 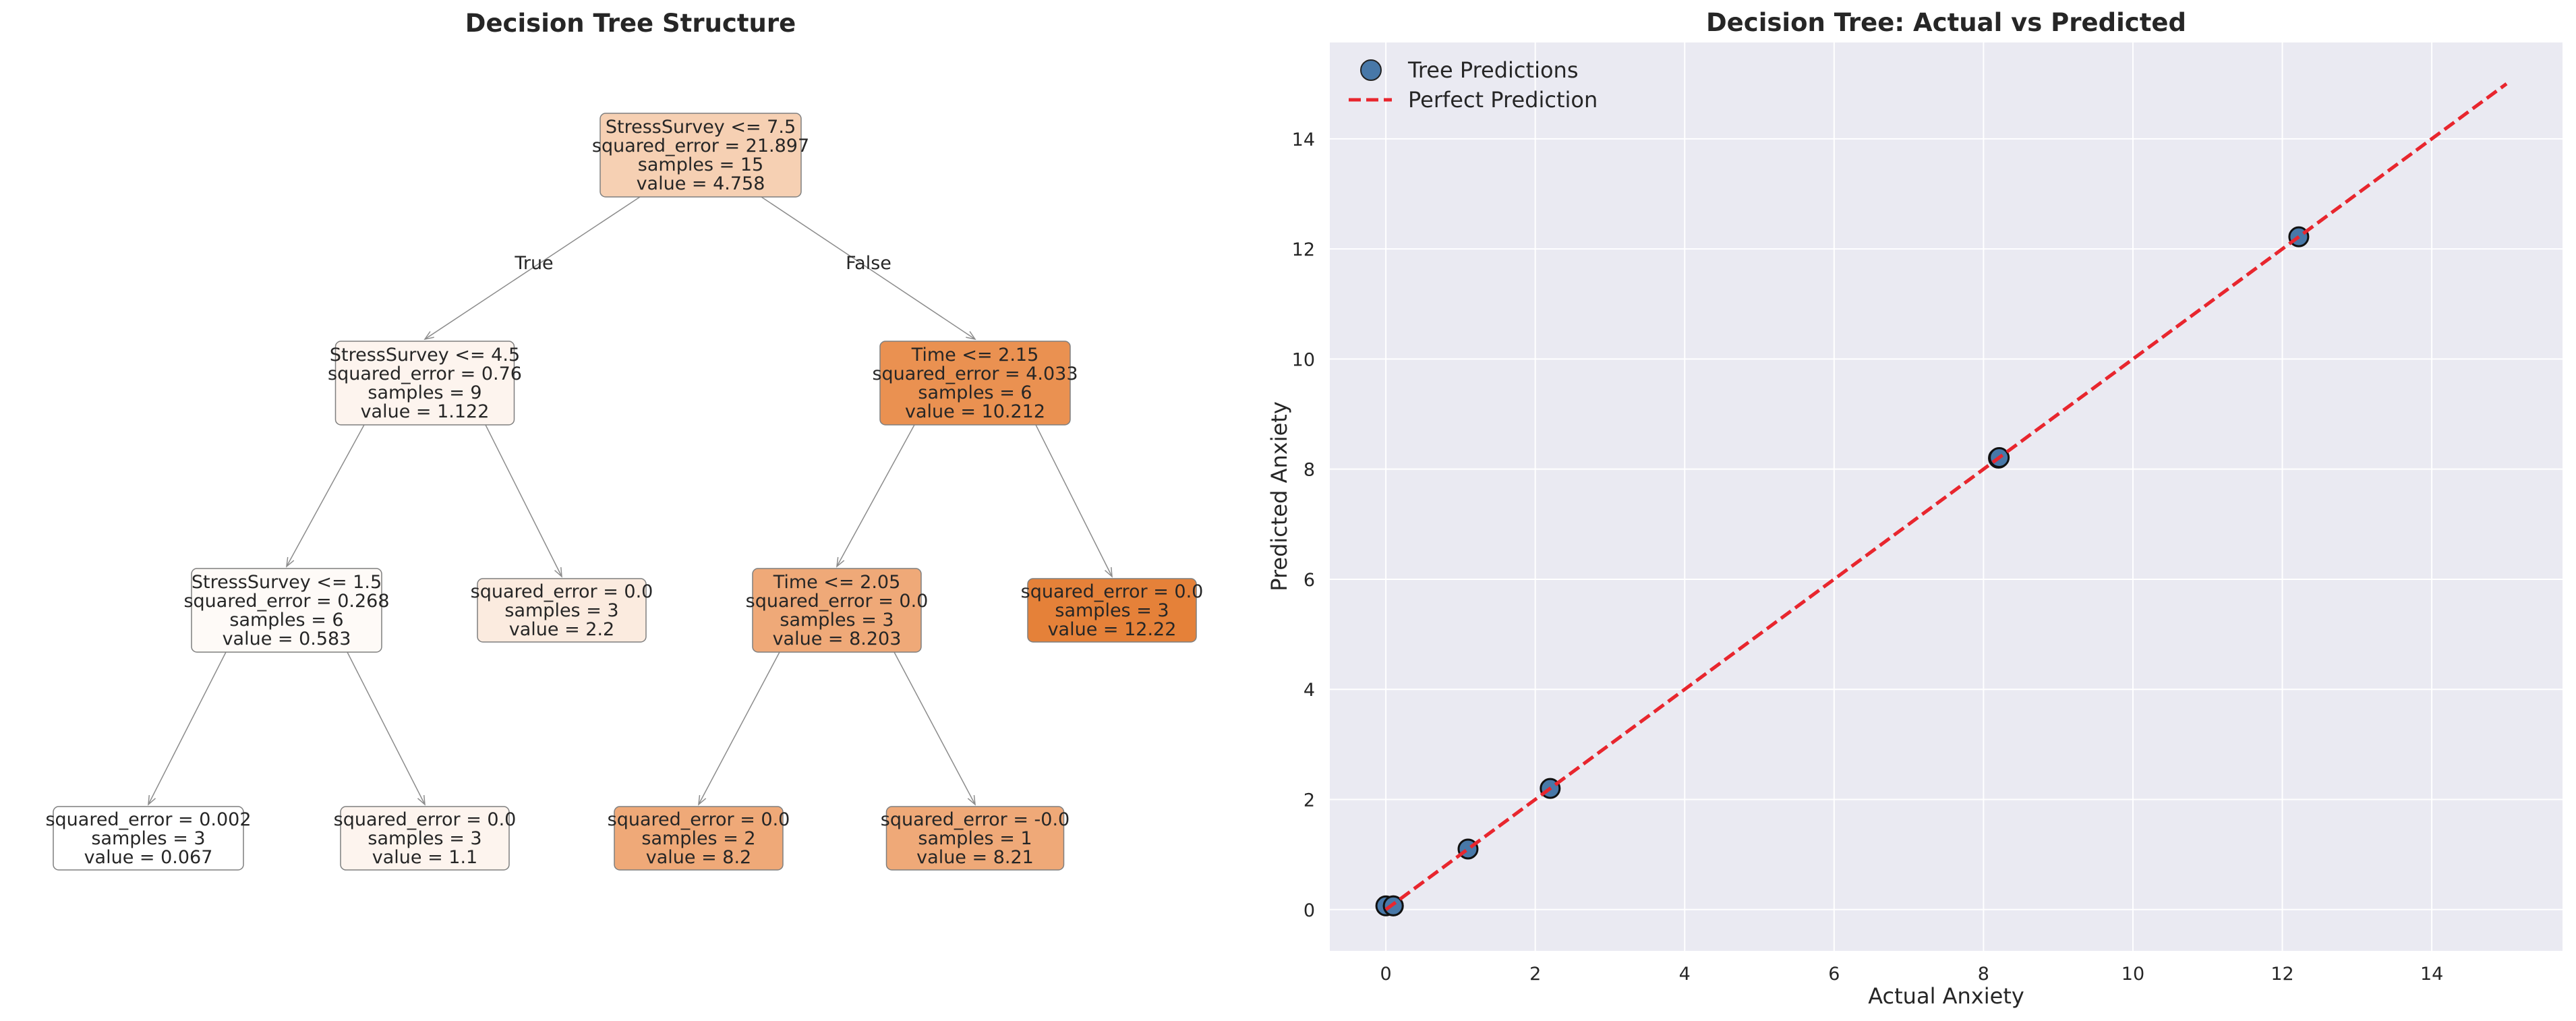 What do you see at coordinates (630, 23) in the screenshot?
I see `tree-title: Decision Tree Structure` at bounding box center [630, 23].